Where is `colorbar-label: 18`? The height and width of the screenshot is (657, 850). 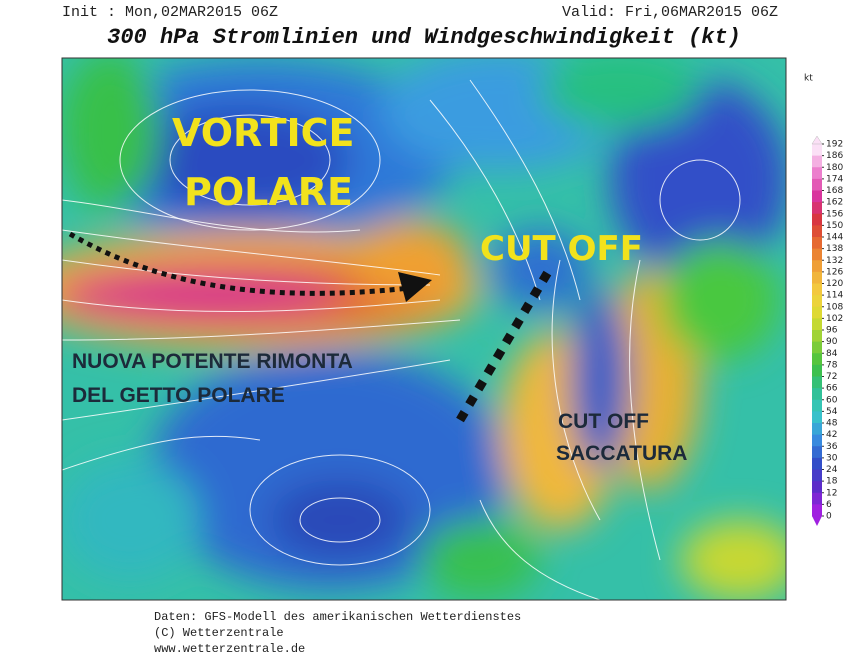 colorbar-label: 18 is located at coordinates (832, 482).